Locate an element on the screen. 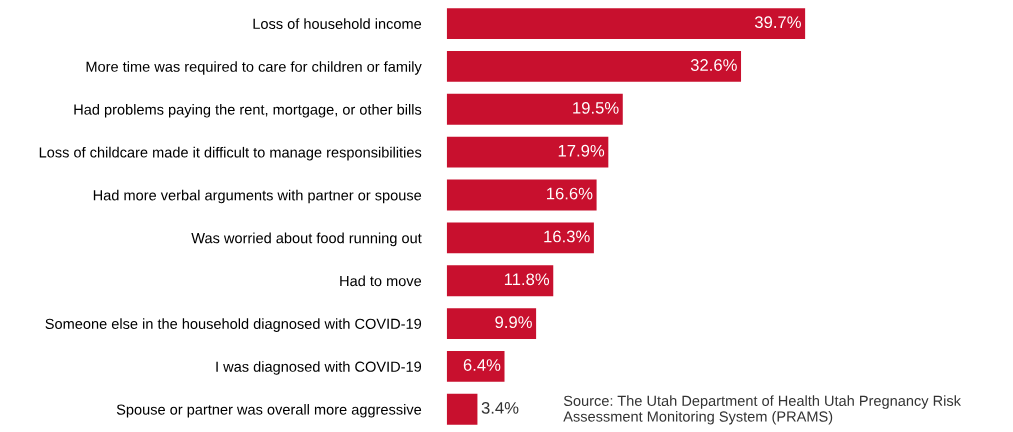 Image resolution: width=1013 pixels, height=432 pixels. y-tick-label: Had to move is located at coordinates (381, 281).